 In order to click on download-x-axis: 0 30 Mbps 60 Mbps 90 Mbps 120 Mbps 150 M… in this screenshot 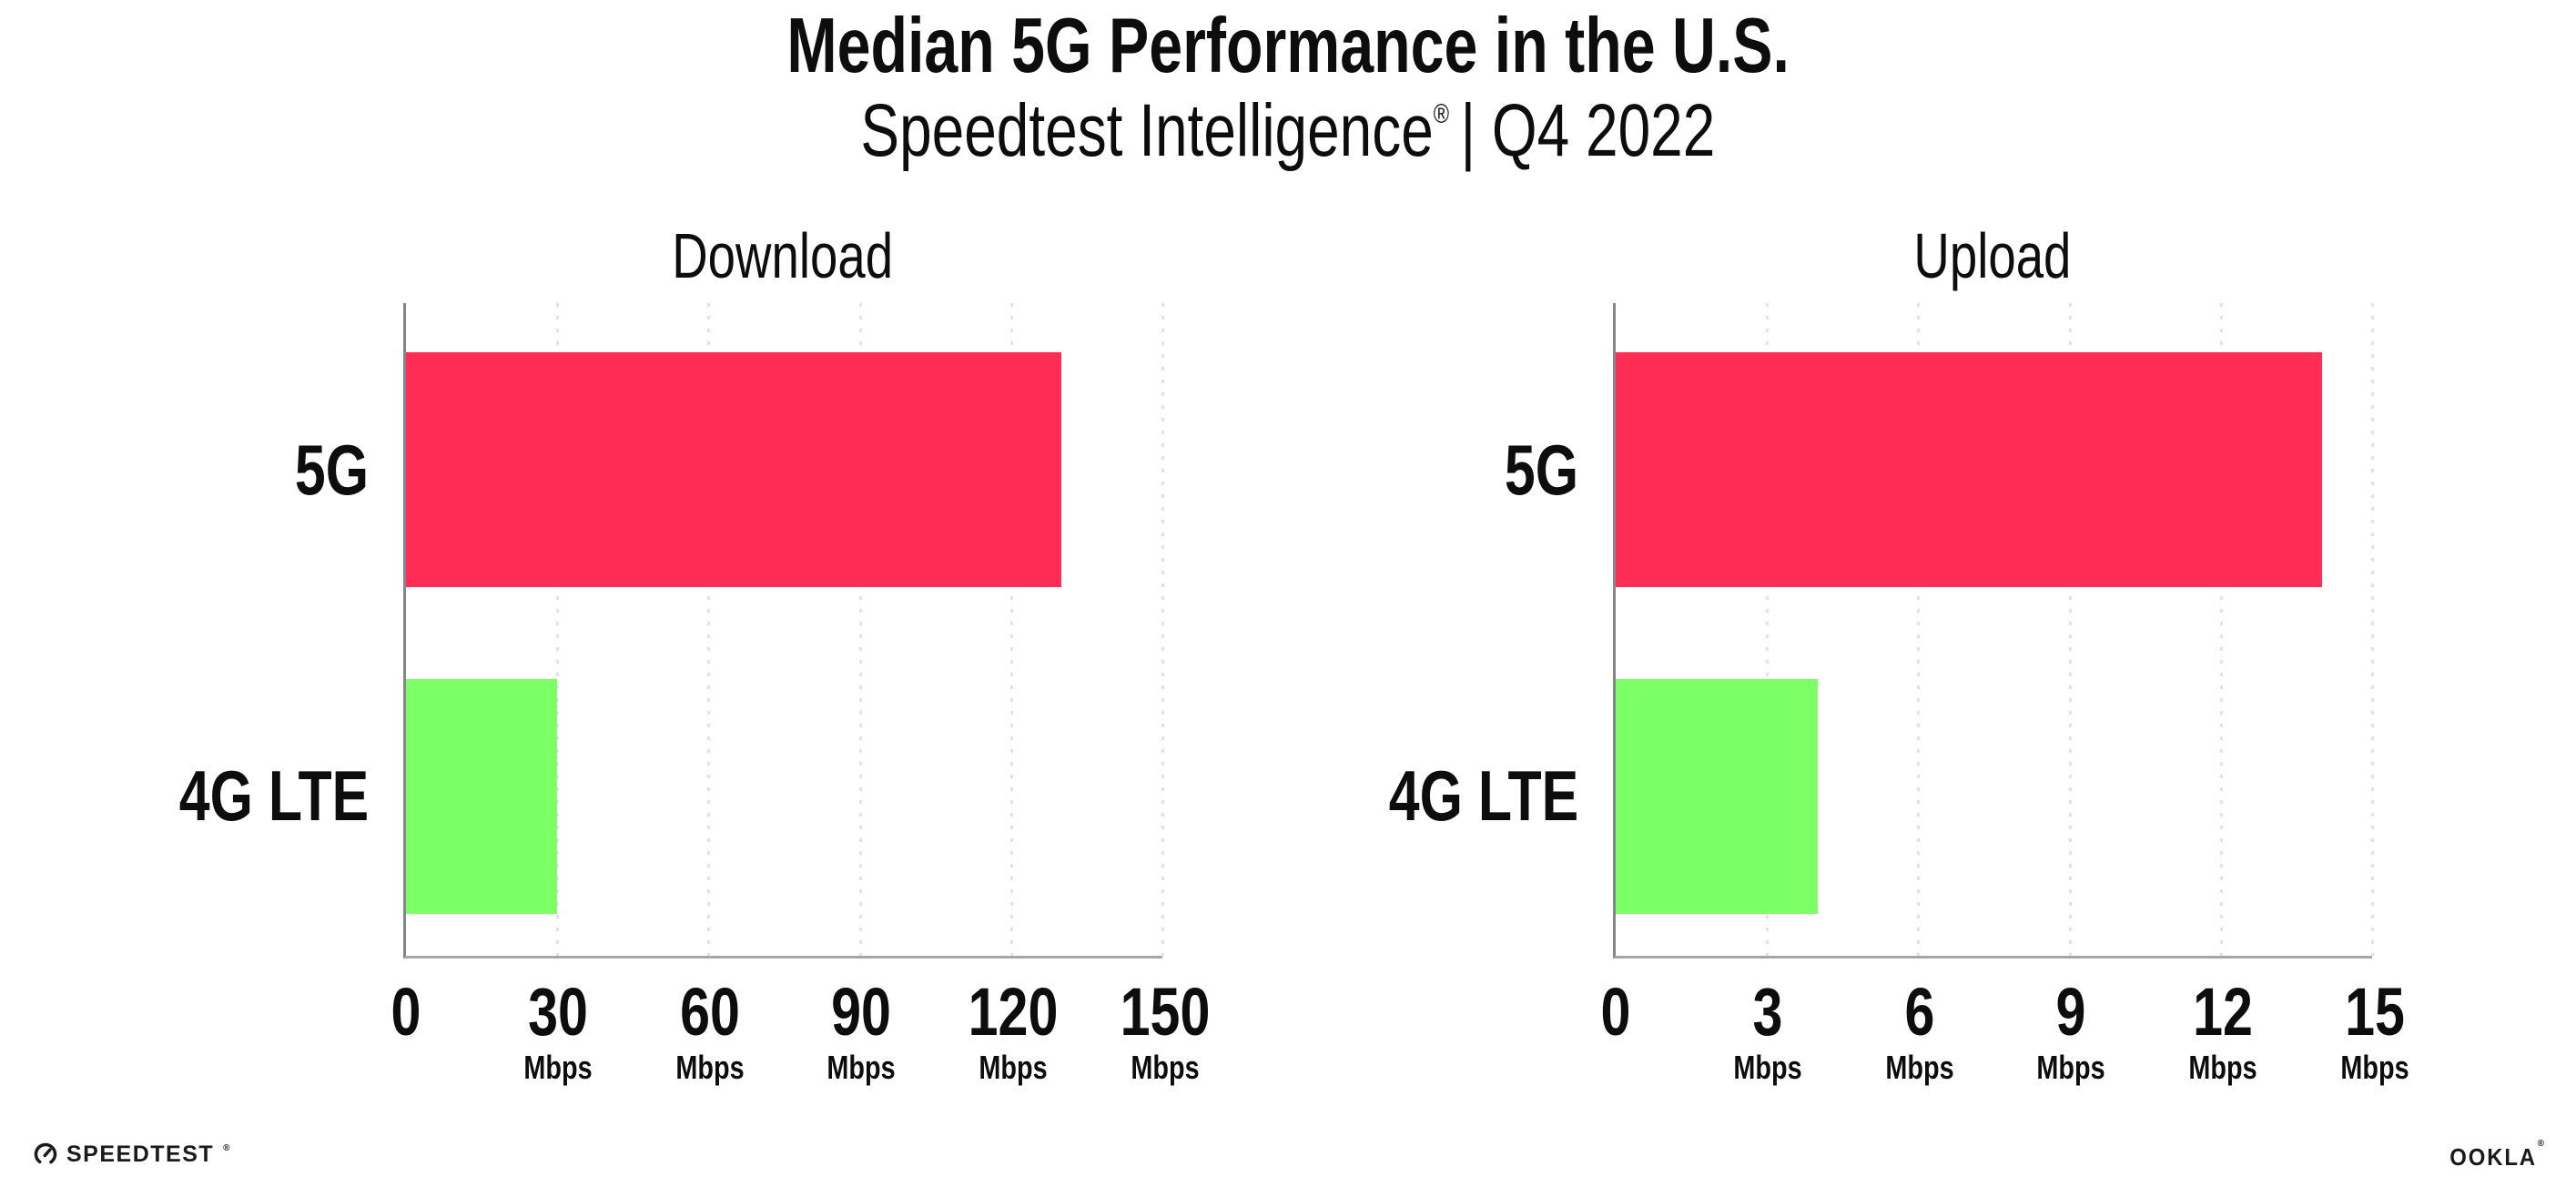, I will do `click(801, 1036)`.